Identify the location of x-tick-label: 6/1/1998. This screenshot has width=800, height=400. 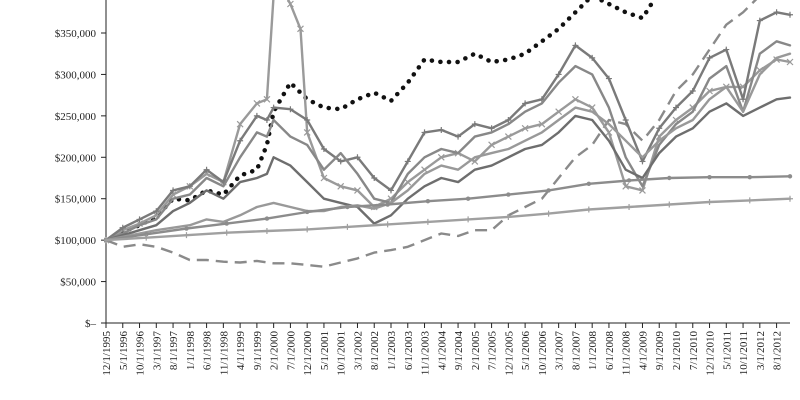
(208, 351).